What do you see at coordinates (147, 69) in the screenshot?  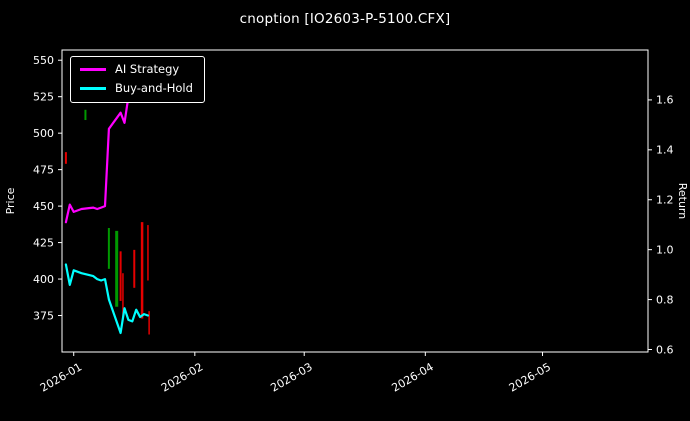 I see `legend-label-ai: AI Strategy` at bounding box center [147, 69].